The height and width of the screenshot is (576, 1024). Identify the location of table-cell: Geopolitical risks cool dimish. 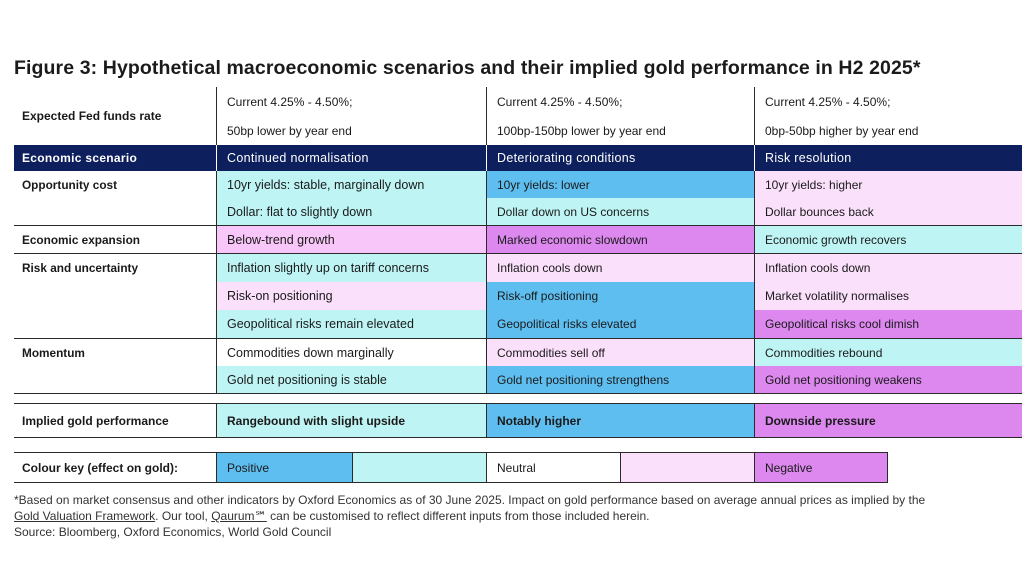
(888, 324).